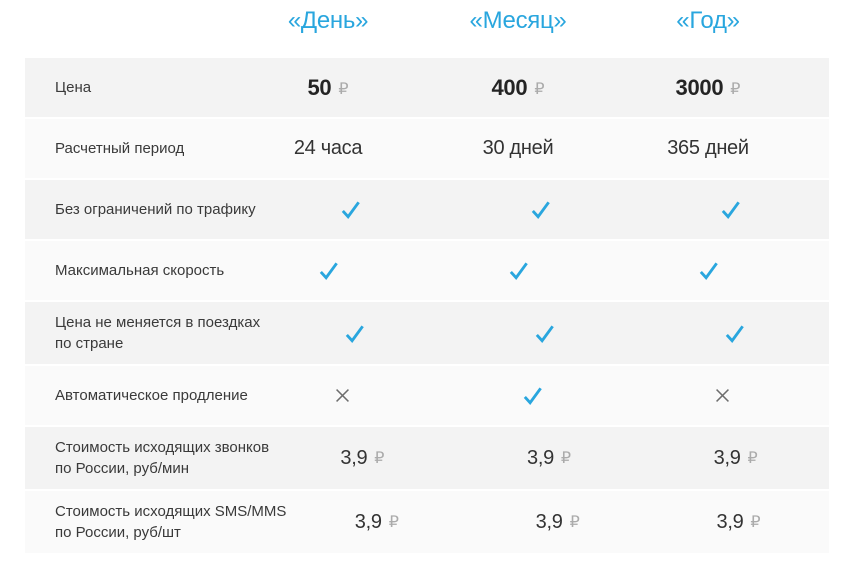 The height and width of the screenshot is (578, 850). What do you see at coordinates (328, 20) in the screenshot?
I see `column-header-day: «День»` at bounding box center [328, 20].